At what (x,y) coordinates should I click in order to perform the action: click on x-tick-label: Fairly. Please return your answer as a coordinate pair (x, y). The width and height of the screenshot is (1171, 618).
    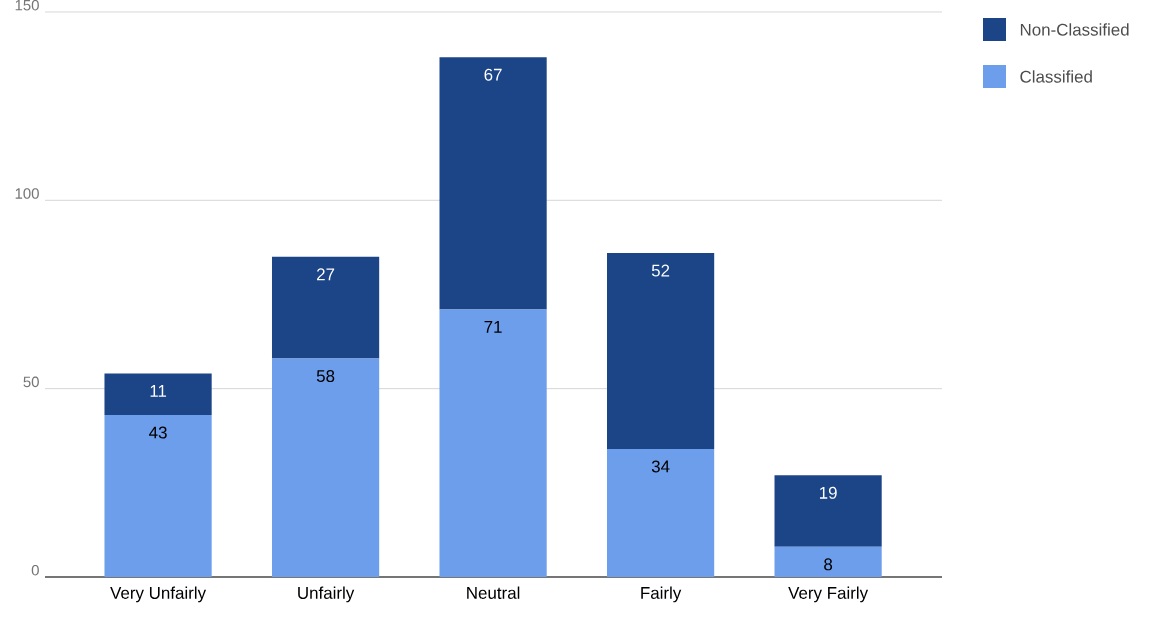
    Looking at the image, I should click on (661, 594).